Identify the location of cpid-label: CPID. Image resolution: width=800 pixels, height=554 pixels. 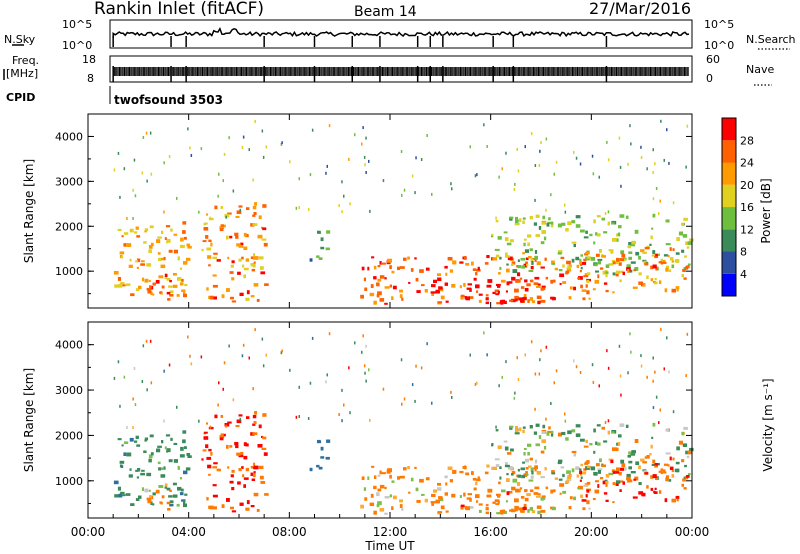
(20, 97).